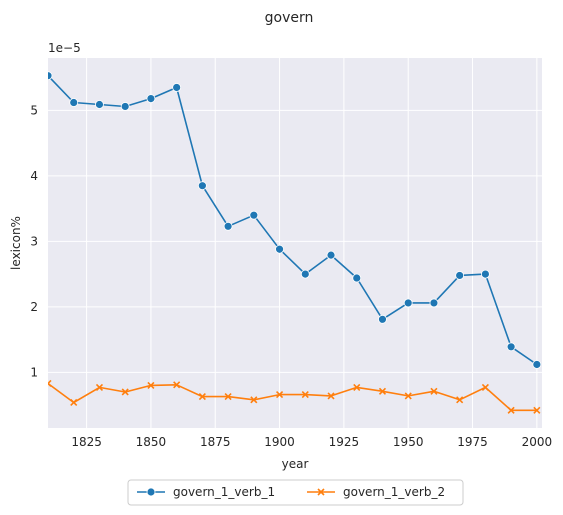 The width and height of the screenshot is (563, 515). What do you see at coordinates (86, 442) in the screenshot?
I see `x-tick-label: 1825` at bounding box center [86, 442].